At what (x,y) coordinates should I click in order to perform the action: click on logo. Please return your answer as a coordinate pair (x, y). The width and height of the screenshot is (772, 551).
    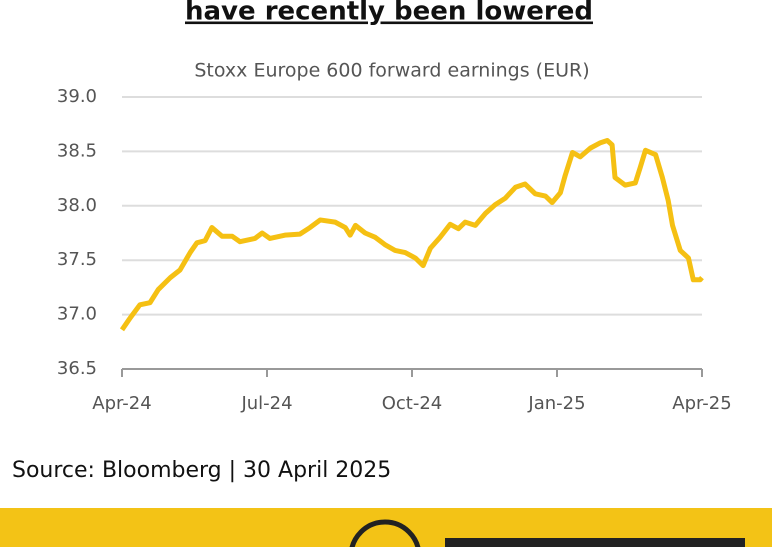
    Looking at the image, I should click on (385, 535).